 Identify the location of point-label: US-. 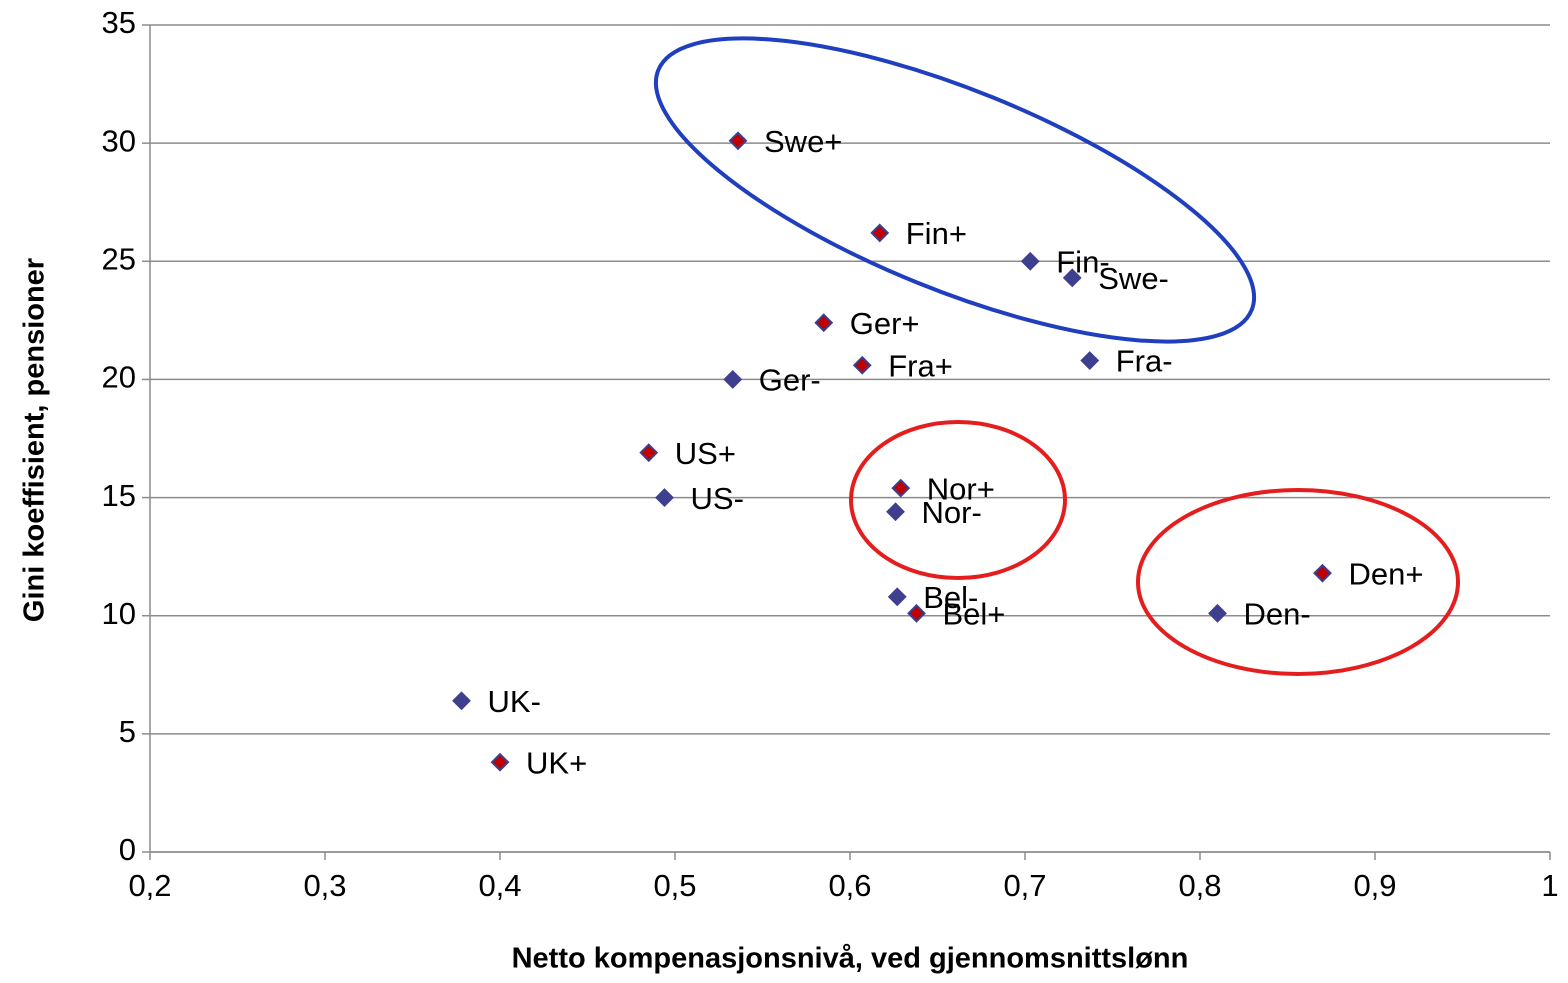
(717, 498).